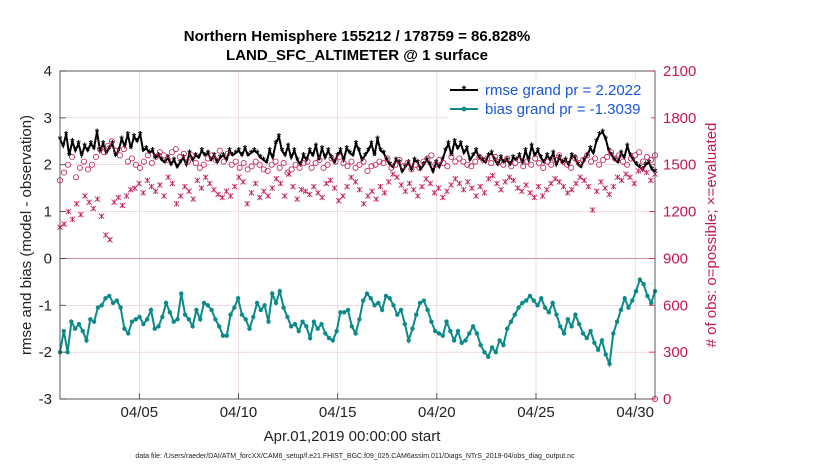 This screenshot has height=470, width=830. I want to click on y-tick-label: 1, so click(48, 212).